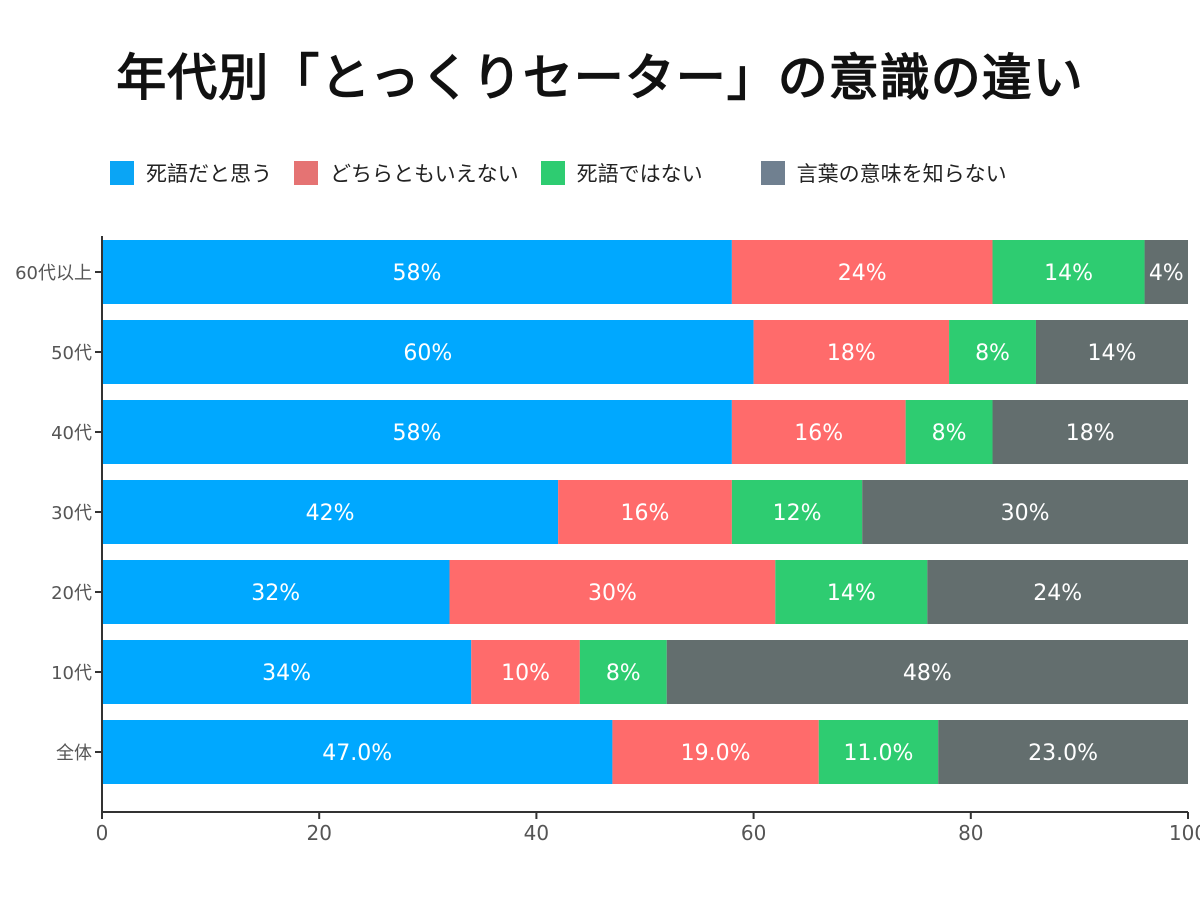 The height and width of the screenshot is (900, 1200). Describe the element at coordinates (74, 753) in the screenshot. I see `y-tick-label: 全体` at that location.